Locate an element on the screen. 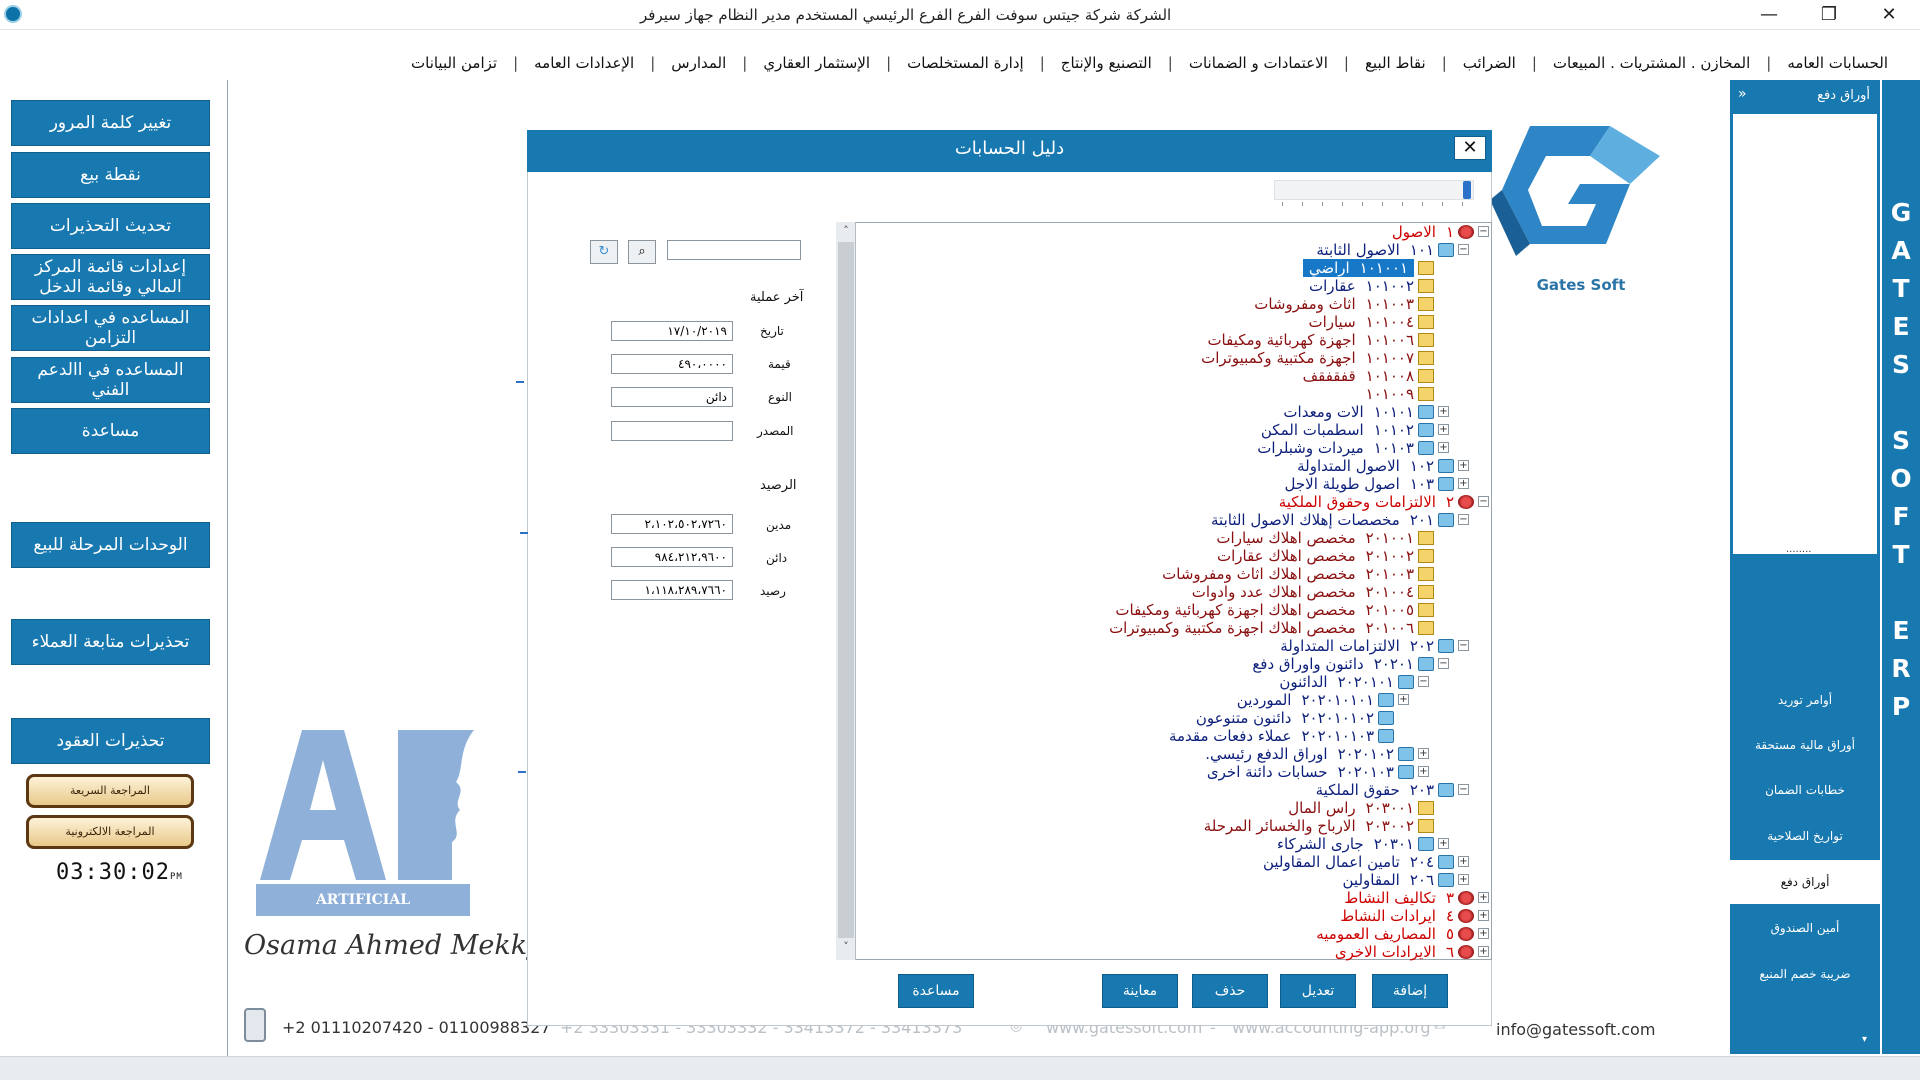  close-window-button: ✕ is located at coordinates (1889, 14).